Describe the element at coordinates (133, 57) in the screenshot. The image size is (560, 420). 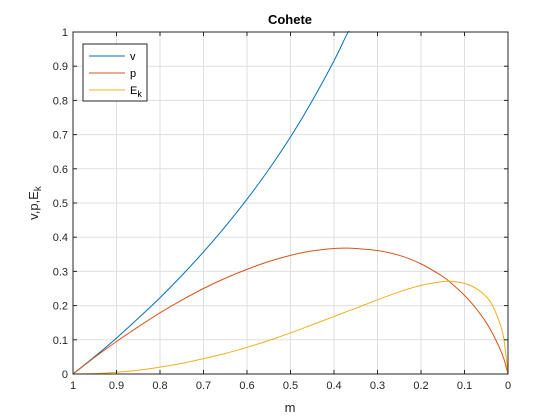
I see `legend-label-v: v` at that location.